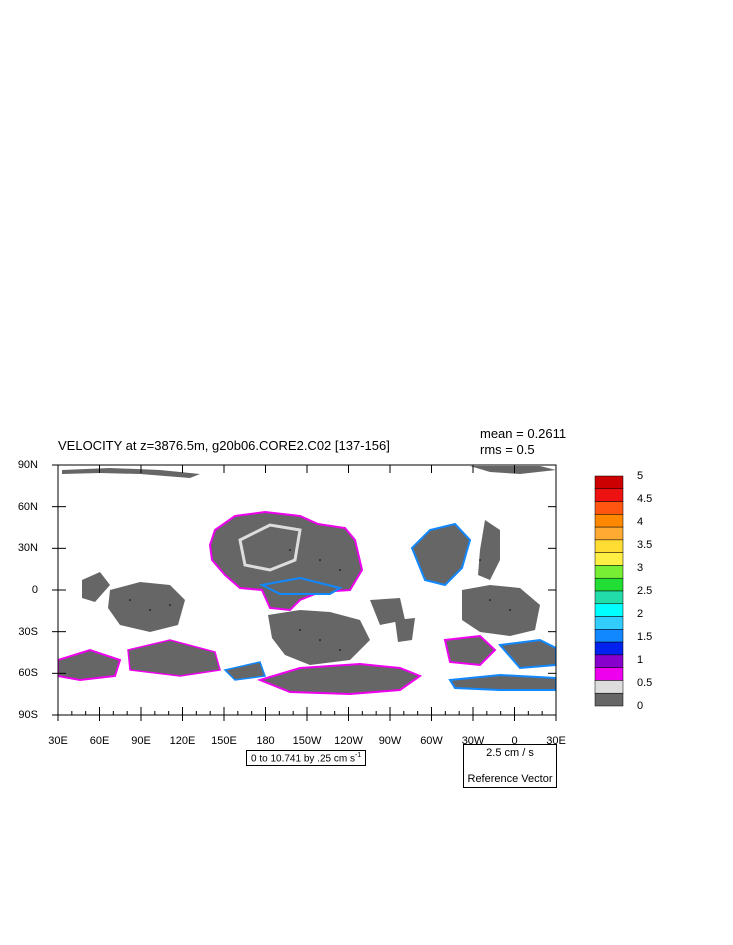 The height and width of the screenshot is (945, 733). Describe the element at coordinates (645, 499) in the screenshot. I see `colorbar-label: 4.5` at that location.